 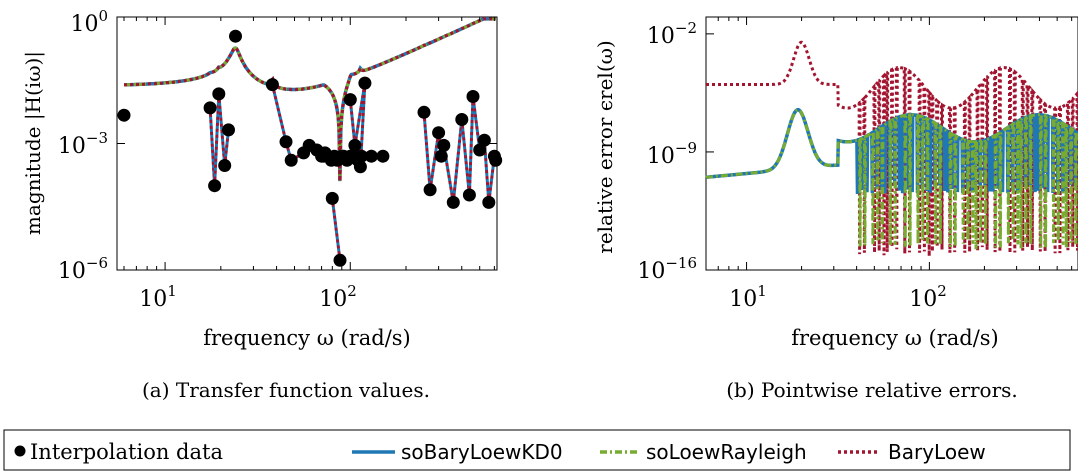 What do you see at coordinates (937, 452) in the screenshot?
I see `legend-bary-label: BaryLoew` at bounding box center [937, 452].